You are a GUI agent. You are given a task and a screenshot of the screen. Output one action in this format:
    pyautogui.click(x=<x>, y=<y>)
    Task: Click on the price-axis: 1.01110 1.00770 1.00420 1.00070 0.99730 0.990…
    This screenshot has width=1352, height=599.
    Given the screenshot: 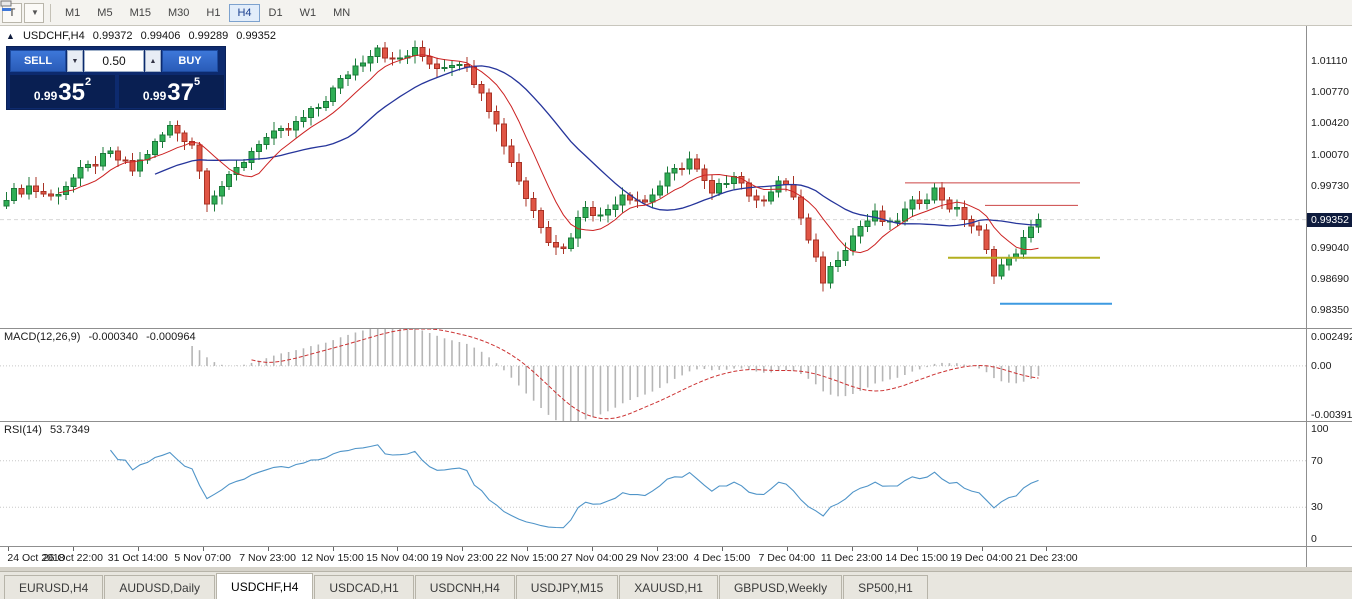 What is the action you would take?
    pyautogui.click(x=1329, y=296)
    